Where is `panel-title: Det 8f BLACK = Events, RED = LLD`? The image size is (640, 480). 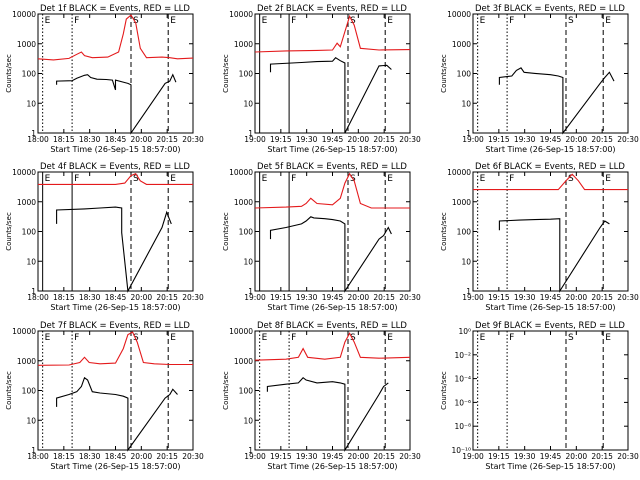 panel-title: Det 8f BLACK = Events, RED = LLD is located at coordinates (332, 326).